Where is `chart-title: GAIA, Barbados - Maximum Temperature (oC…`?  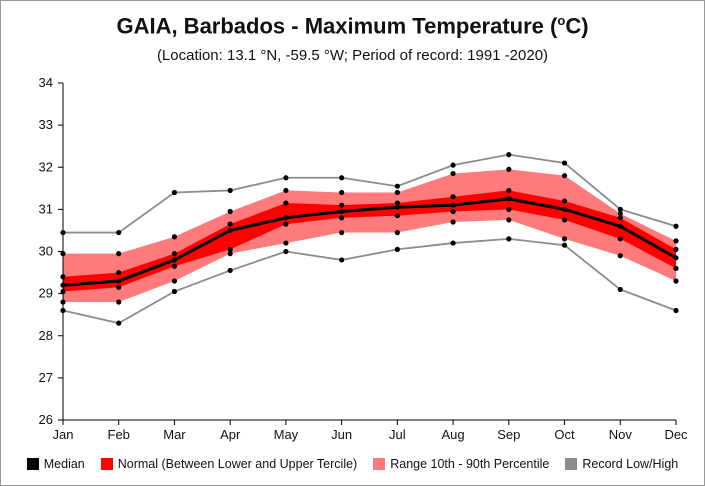 chart-title: GAIA, Barbados - Maximum Temperature (oC… is located at coordinates (352, 26).